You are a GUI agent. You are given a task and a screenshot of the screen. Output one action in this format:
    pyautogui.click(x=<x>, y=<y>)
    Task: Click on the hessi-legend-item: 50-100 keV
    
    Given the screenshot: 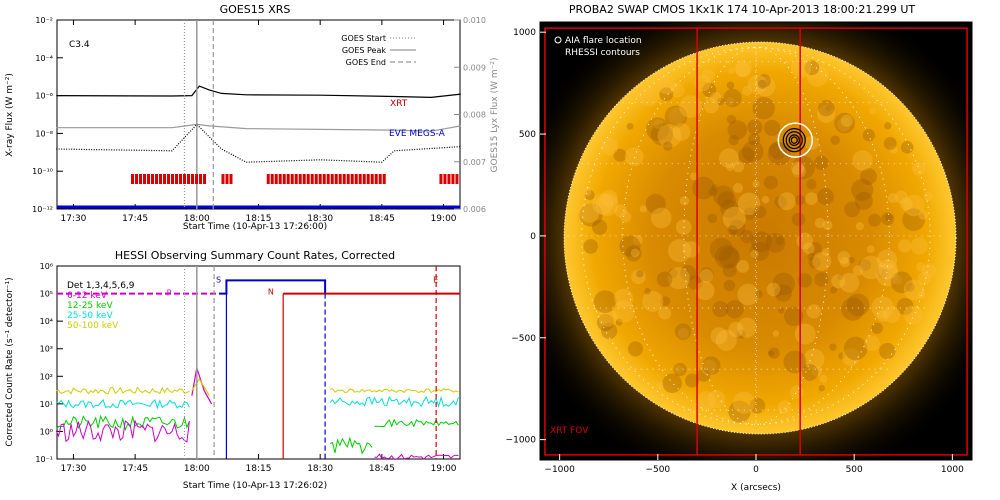 What is the action you would take?
    pyautogui.click(x=93, y=326)
    